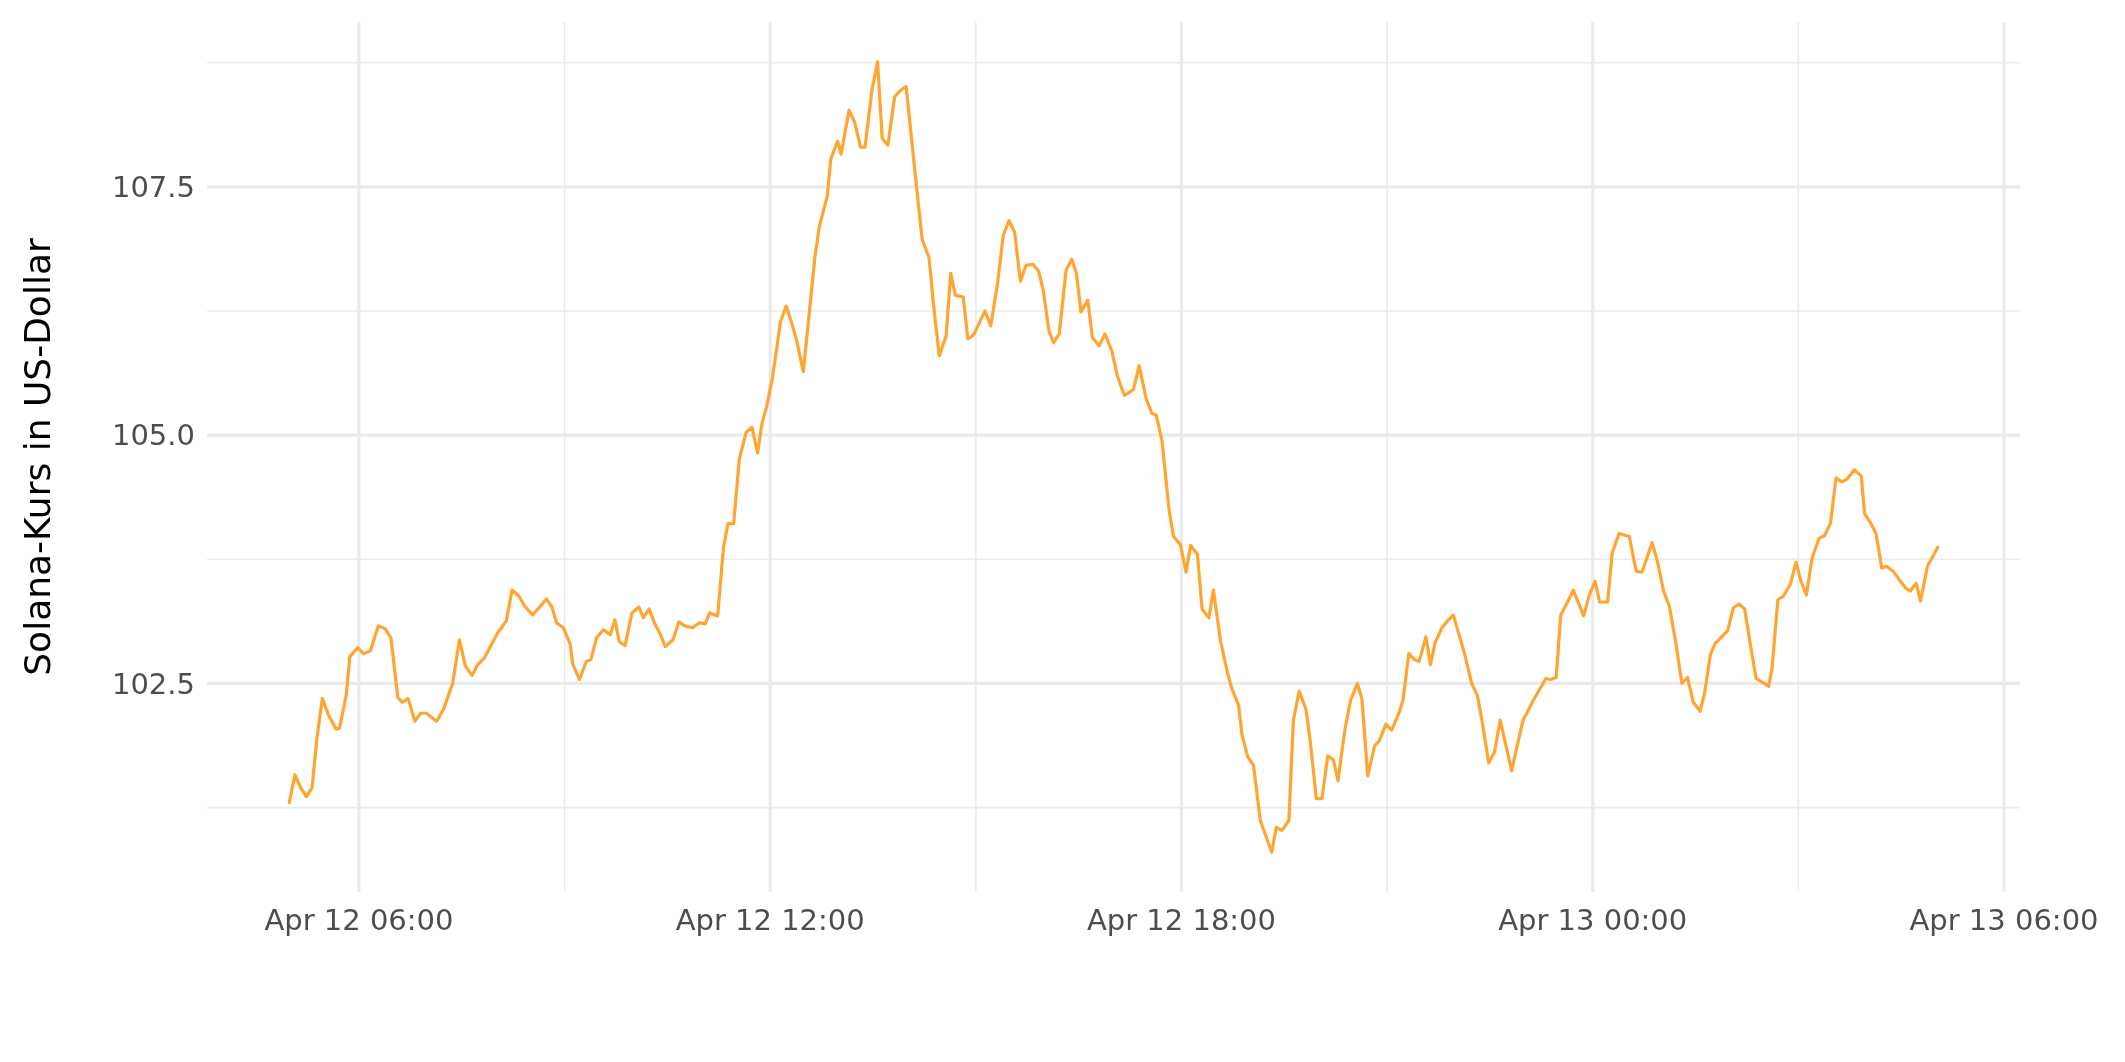 The height and width of the screenshot is (1062, 2125). What do you see at coordinates (153, 187) in the screenshot?
I see `y-tick-label: 107.5` at bounding box center [153, 187].